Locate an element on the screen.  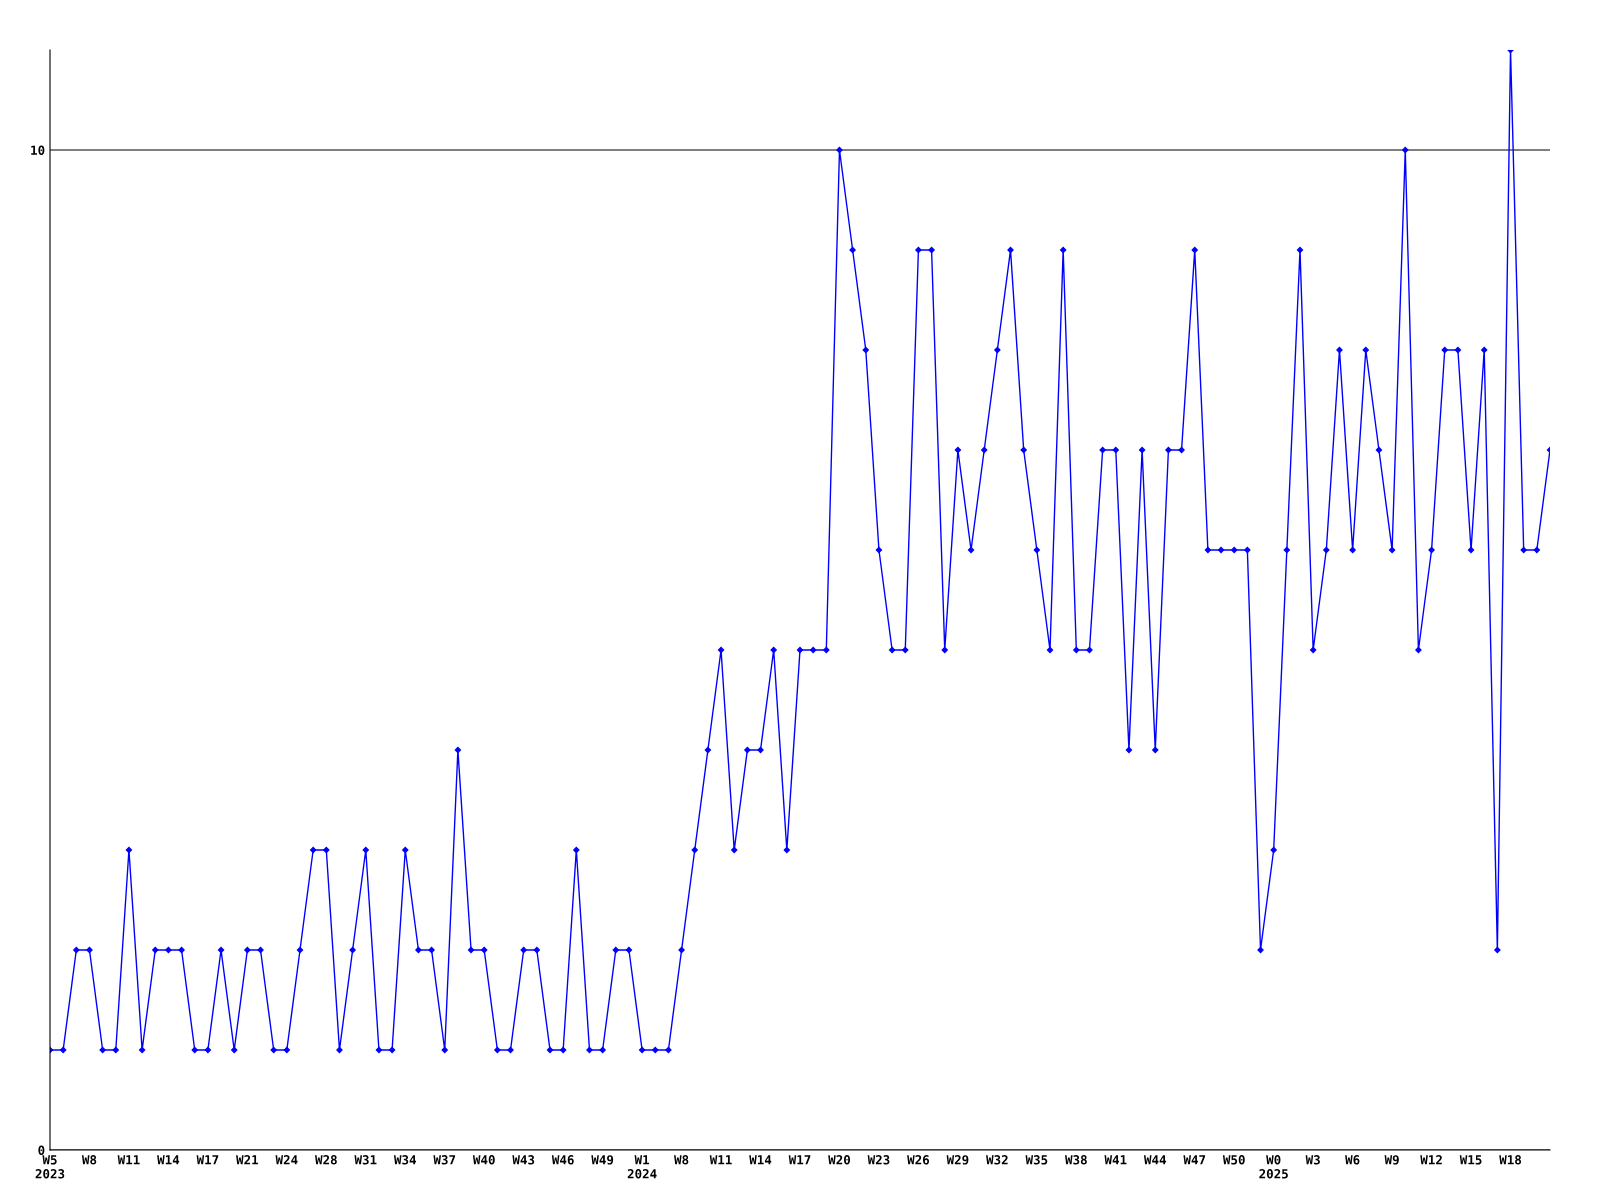
x-tick-label: W50 is located at coordinates (1233, 1160).